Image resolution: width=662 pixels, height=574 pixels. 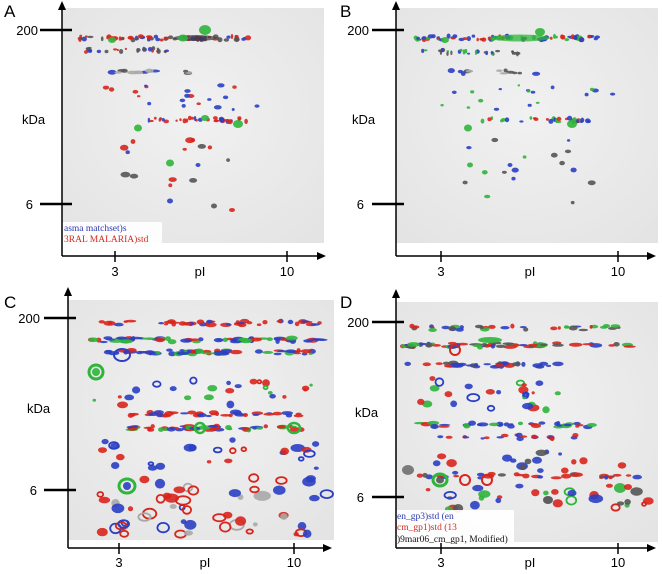 I want to click on panel-a-y-arrow, so click(x=62, y=5).